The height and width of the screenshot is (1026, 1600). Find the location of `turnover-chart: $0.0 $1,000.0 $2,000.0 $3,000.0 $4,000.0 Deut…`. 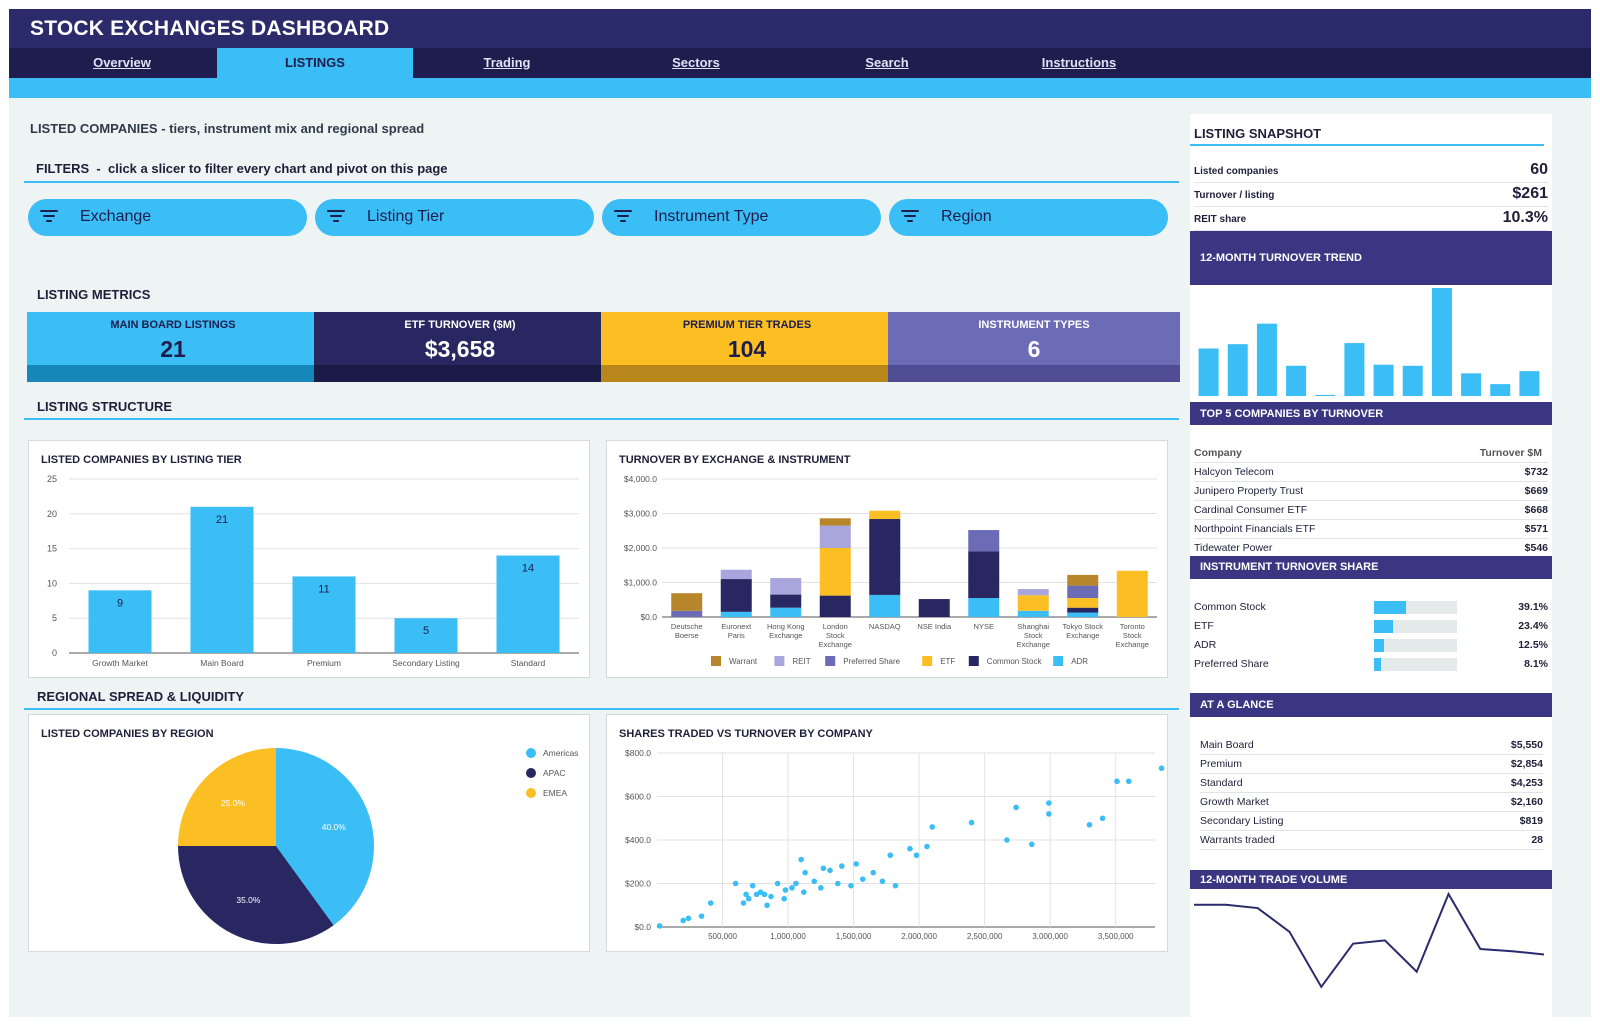

turnover-chart: $0.0 $1,000.0 $2,000.0 $3,000.0 $4,000.0 Deut… is located at coordinates (890, 570).